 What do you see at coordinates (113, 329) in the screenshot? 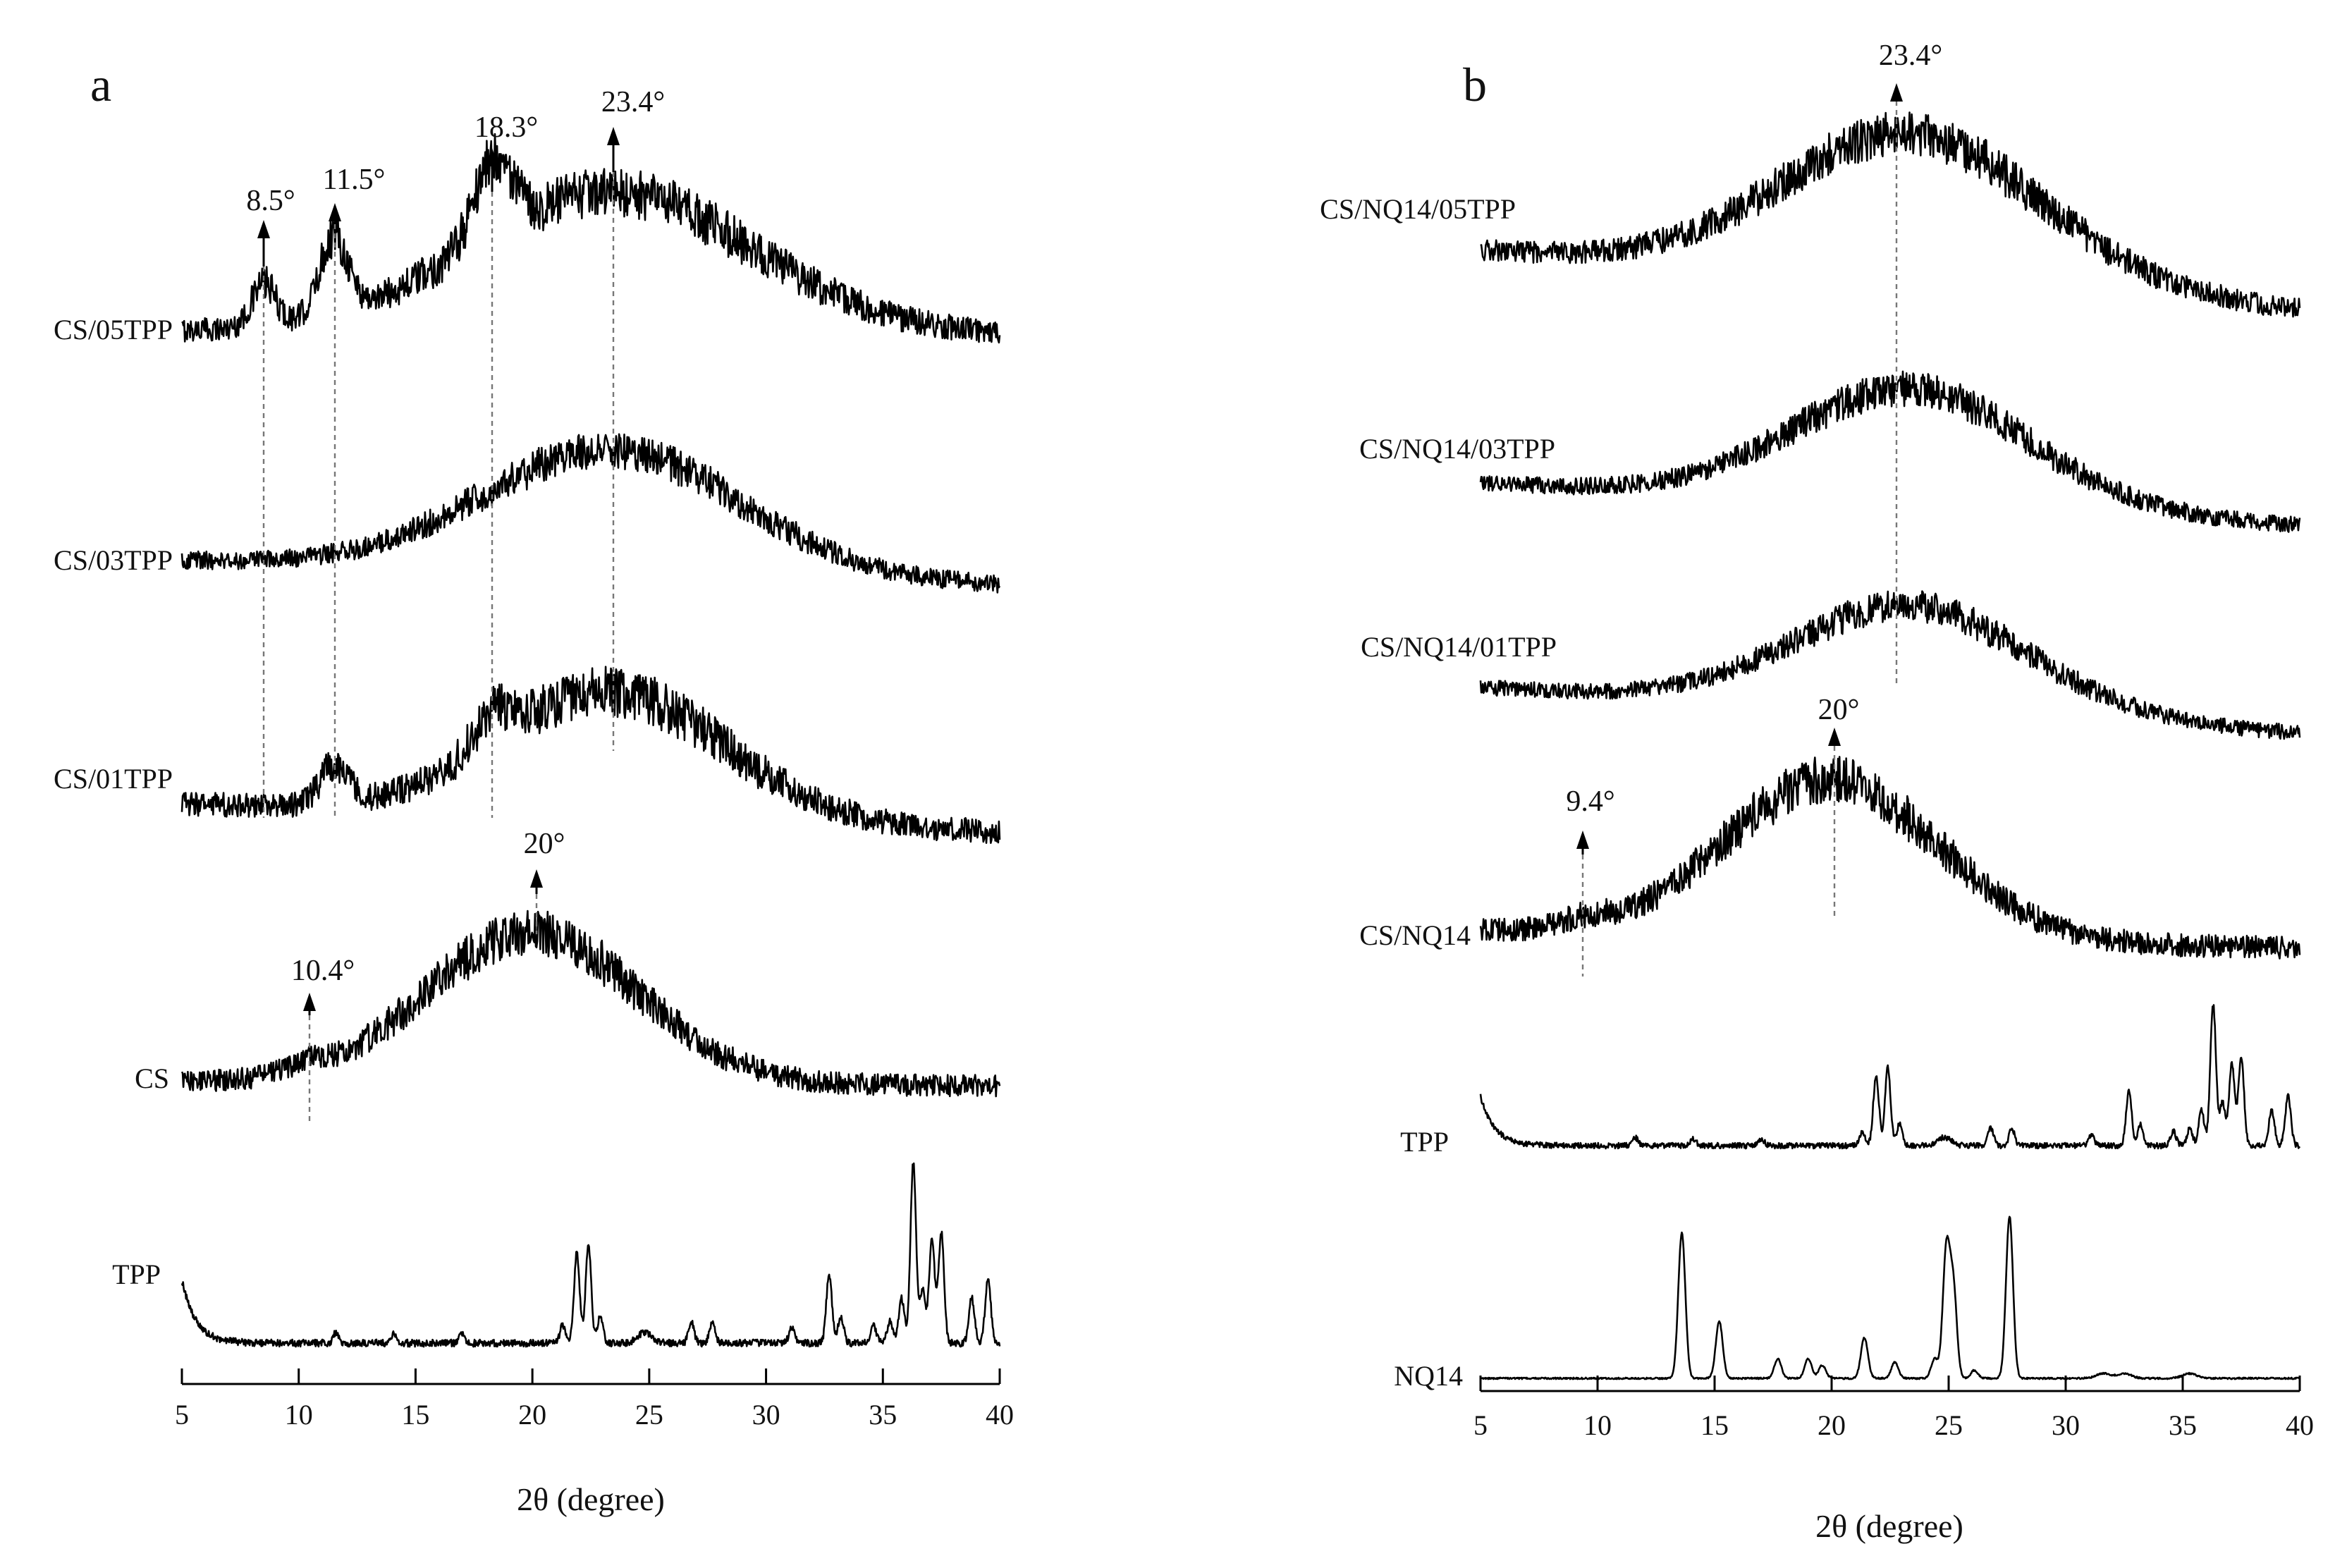
I see `series-label-cs-05tpp: CS/05TPP` at bounding box center [113, 329].